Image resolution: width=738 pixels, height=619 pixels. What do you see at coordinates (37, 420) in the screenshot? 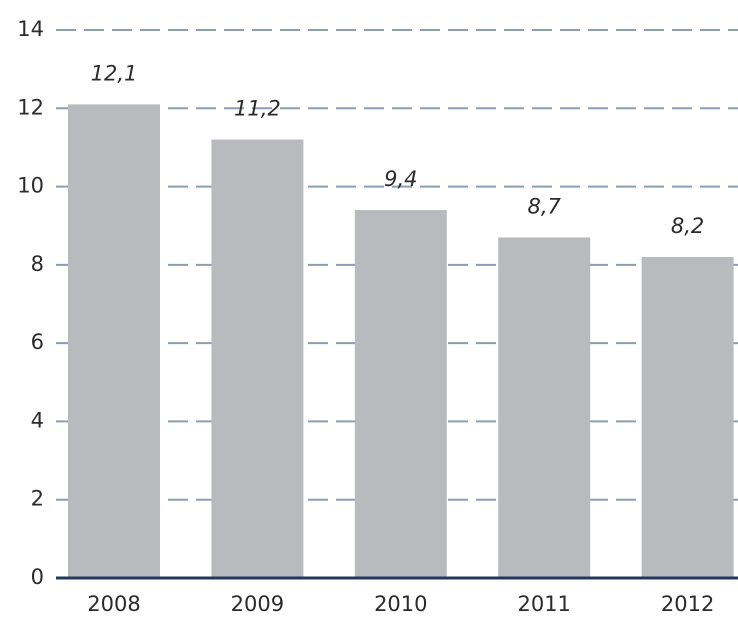
I see `y-tick-label: 4` at bounding box center [37, 420].